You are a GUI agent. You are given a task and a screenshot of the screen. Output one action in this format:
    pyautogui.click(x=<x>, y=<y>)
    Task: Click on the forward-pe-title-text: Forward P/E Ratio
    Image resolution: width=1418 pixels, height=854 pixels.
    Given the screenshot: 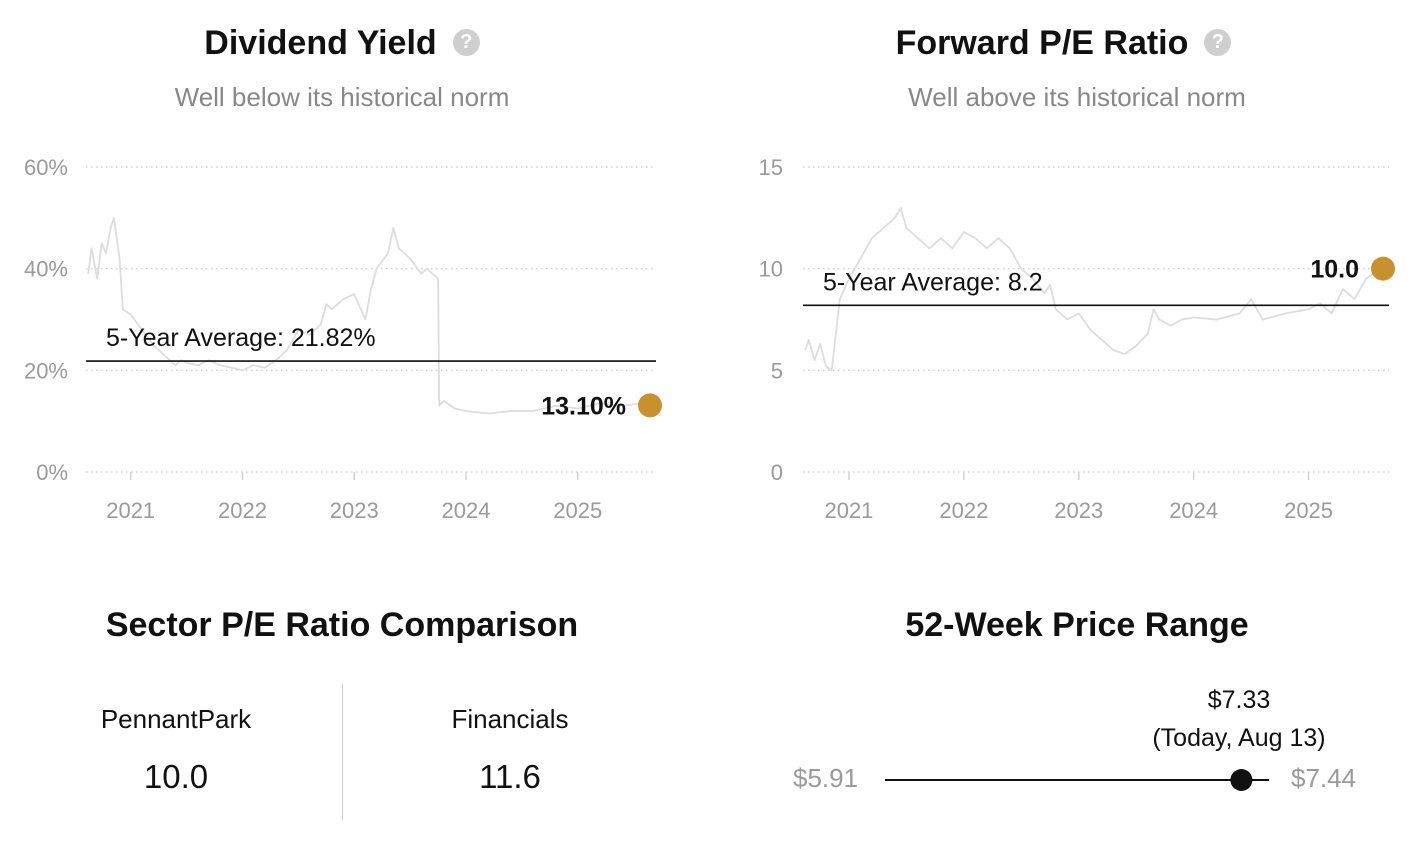 What is the action you would take?
    pyautogui.click(x=1042, y=43)
    